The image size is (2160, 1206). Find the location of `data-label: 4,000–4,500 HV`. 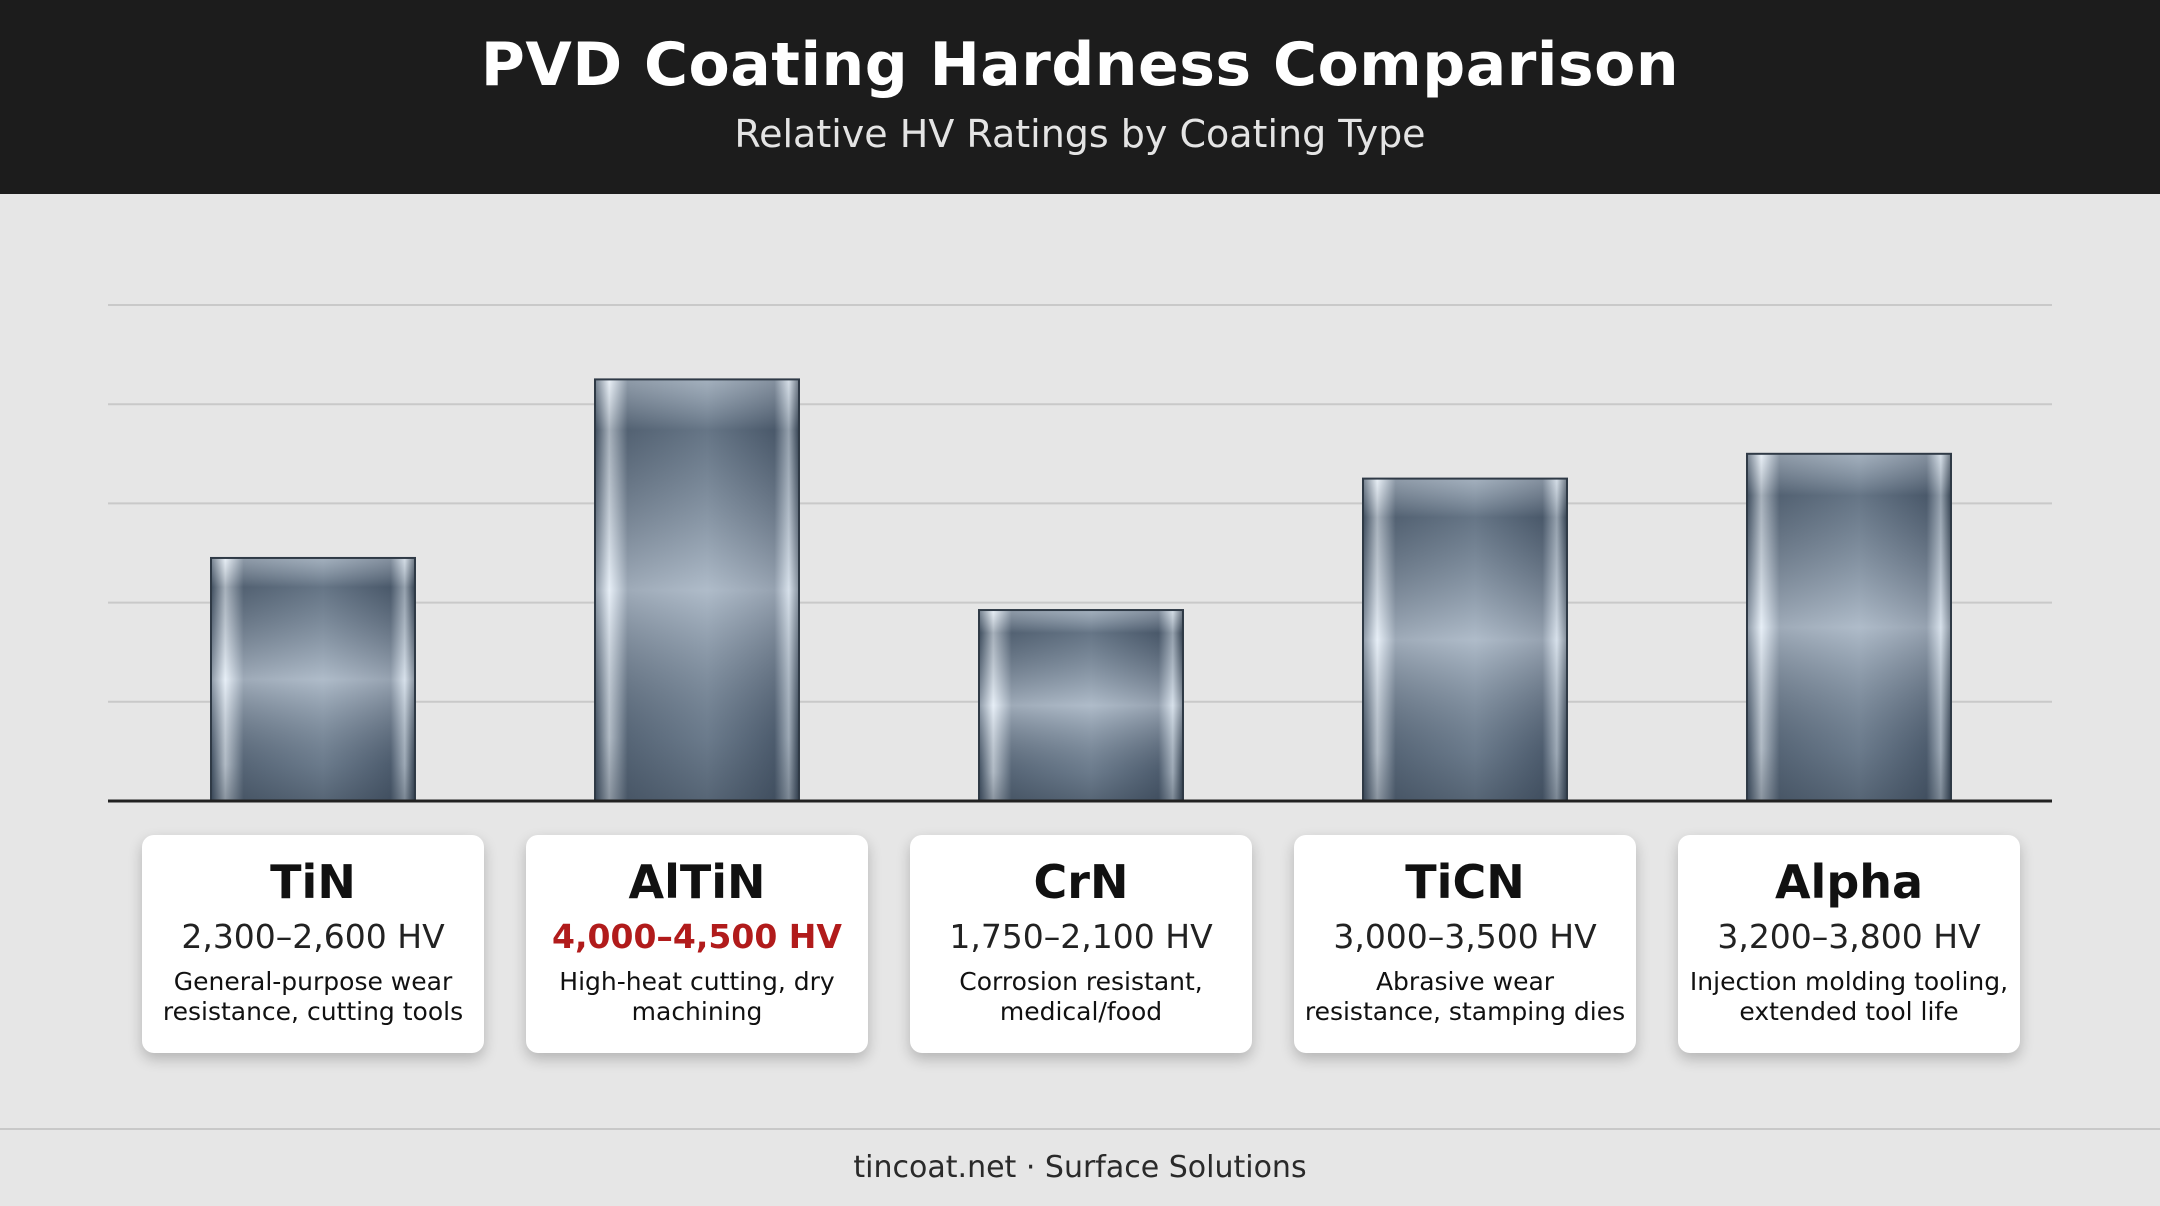

data-label: 4,000–4,500 HV is located at coordinates (697, 936).